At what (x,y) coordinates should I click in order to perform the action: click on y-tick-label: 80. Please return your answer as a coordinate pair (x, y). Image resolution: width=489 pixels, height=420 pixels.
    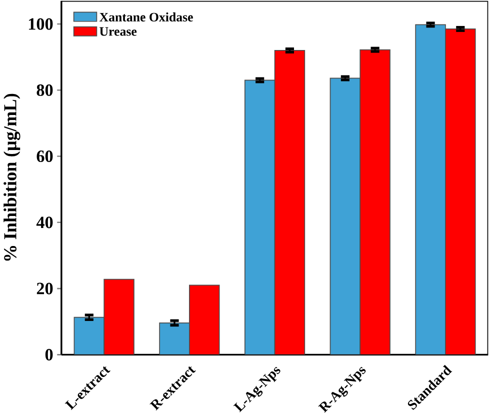
    Looking at the image, I should click on (44, 90).